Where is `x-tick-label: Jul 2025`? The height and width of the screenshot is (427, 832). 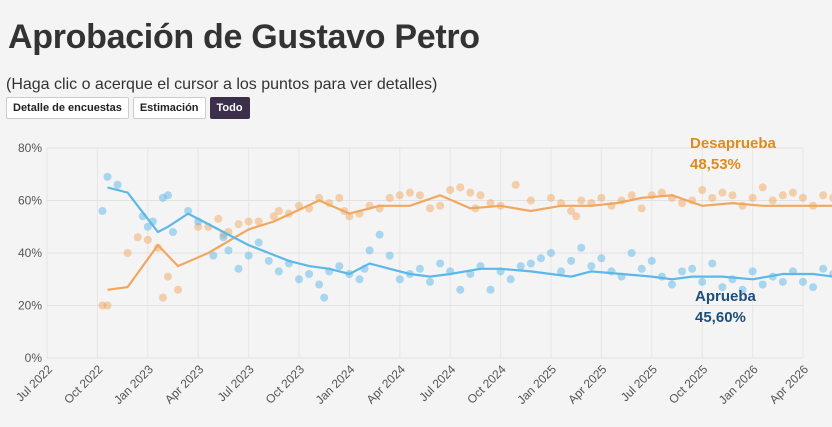 x-tick-label: Jul 2025 is located at coordinates (639, 383).